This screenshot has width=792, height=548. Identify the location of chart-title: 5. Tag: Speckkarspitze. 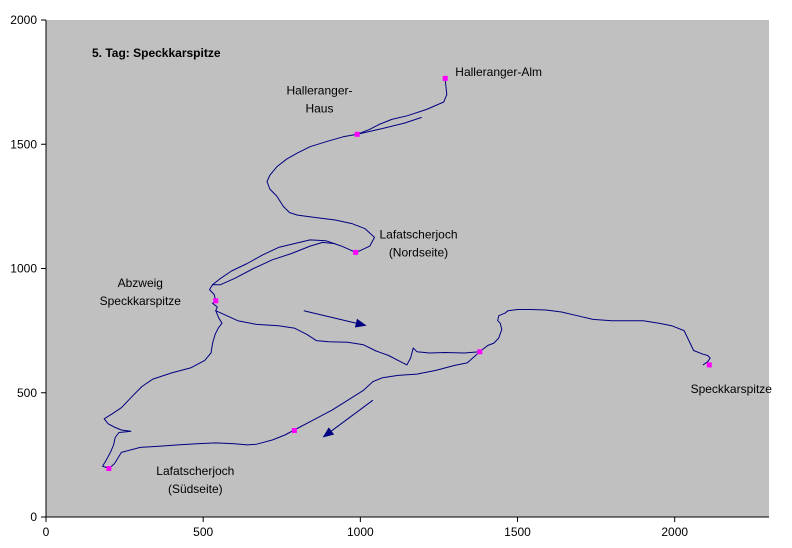
(156, 53).